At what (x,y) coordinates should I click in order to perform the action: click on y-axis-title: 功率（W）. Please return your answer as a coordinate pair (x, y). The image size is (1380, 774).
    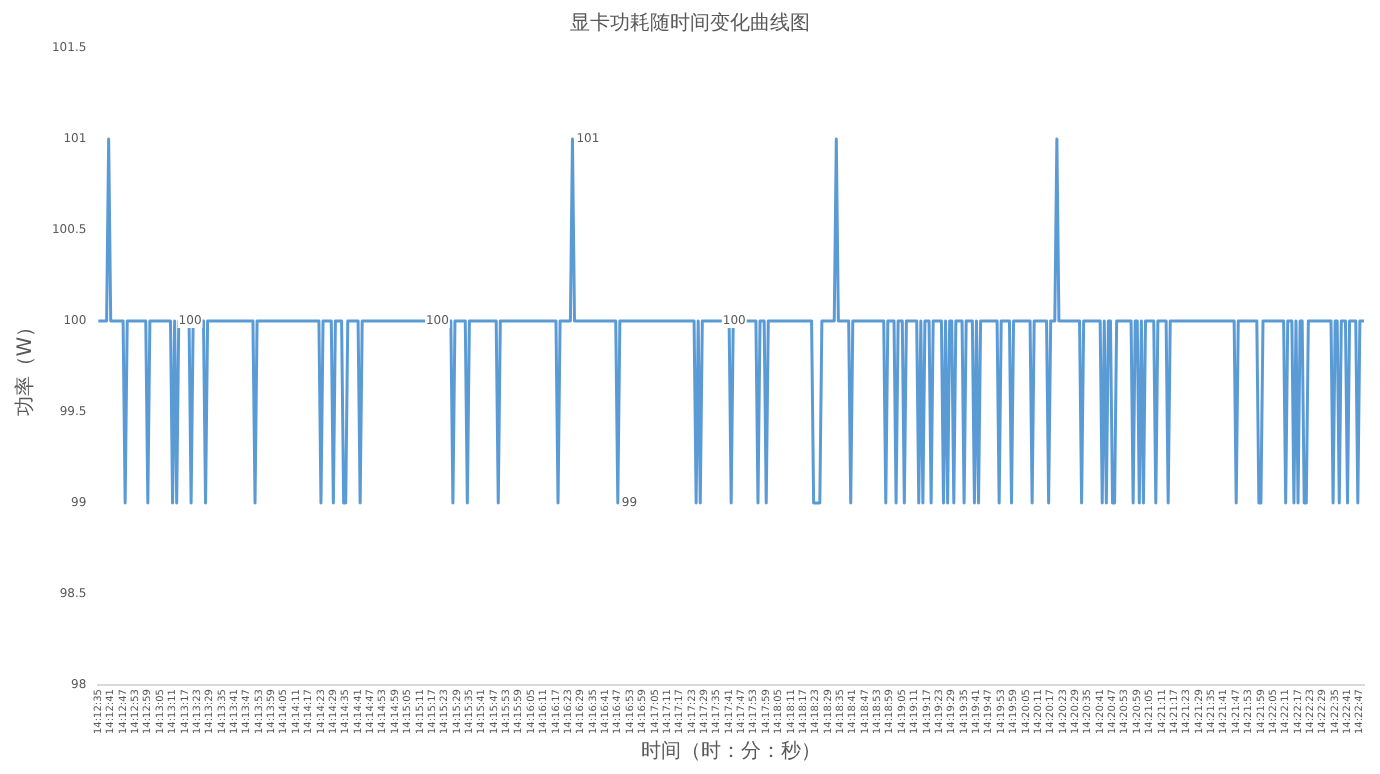
    Looking at the image, I should click on (25, 366).